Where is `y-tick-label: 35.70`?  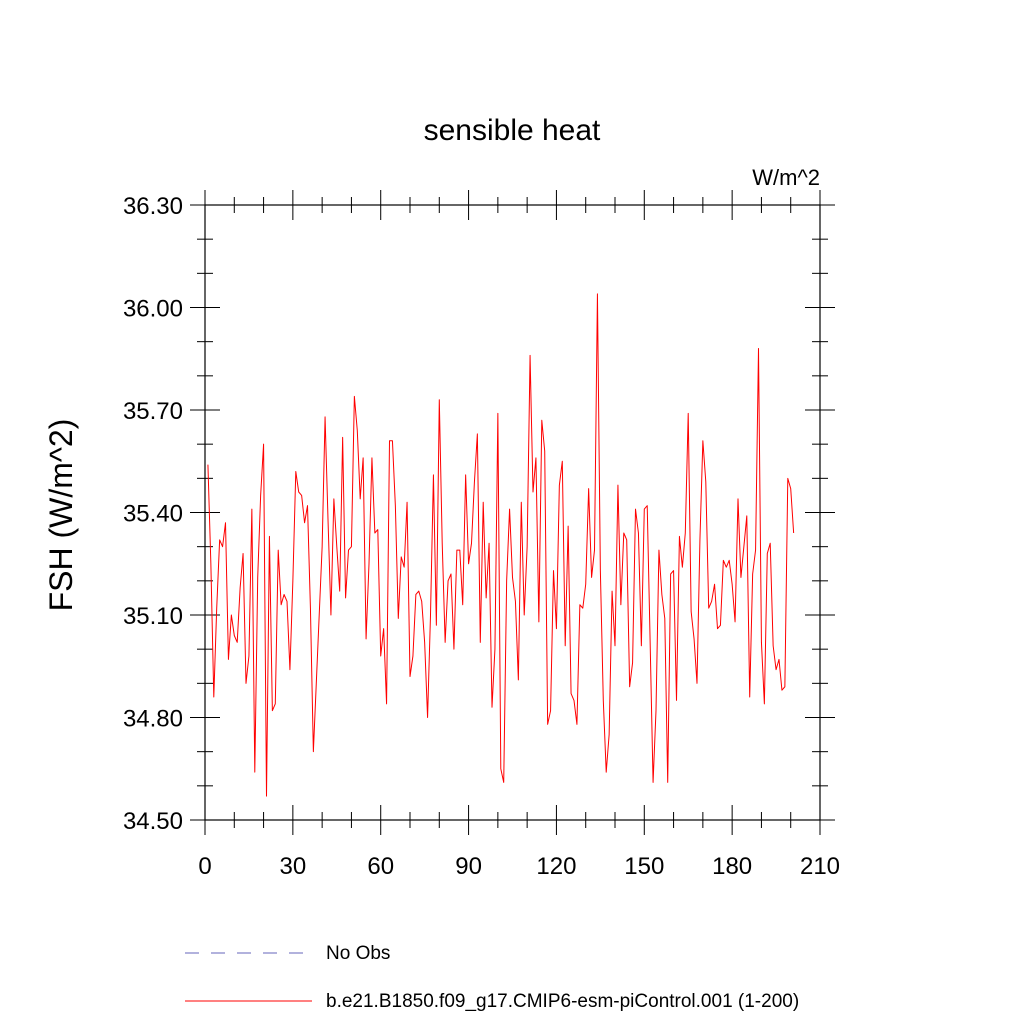 y-tick-label: 35.70 is located at coordinates (153, 411).